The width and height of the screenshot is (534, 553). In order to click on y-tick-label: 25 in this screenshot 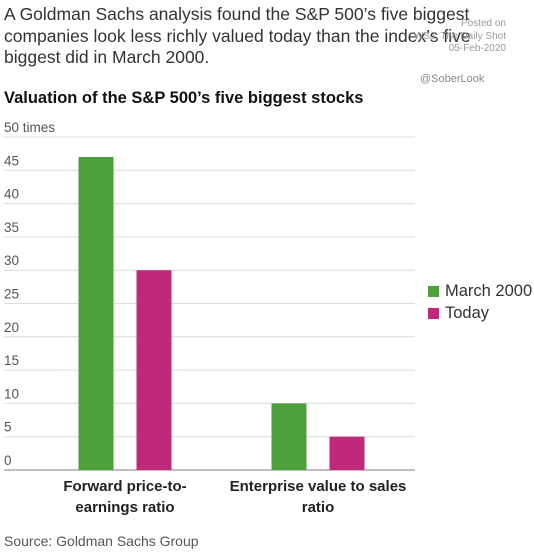, I will do `click(11, 294)`.